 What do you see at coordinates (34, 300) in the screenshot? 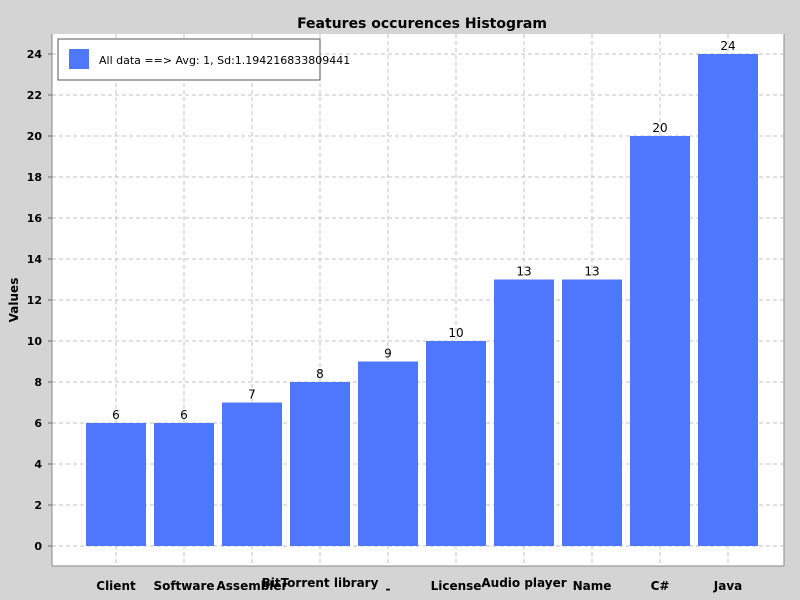
I see `y-tick-label: 12` at bounding box center [34, 300].